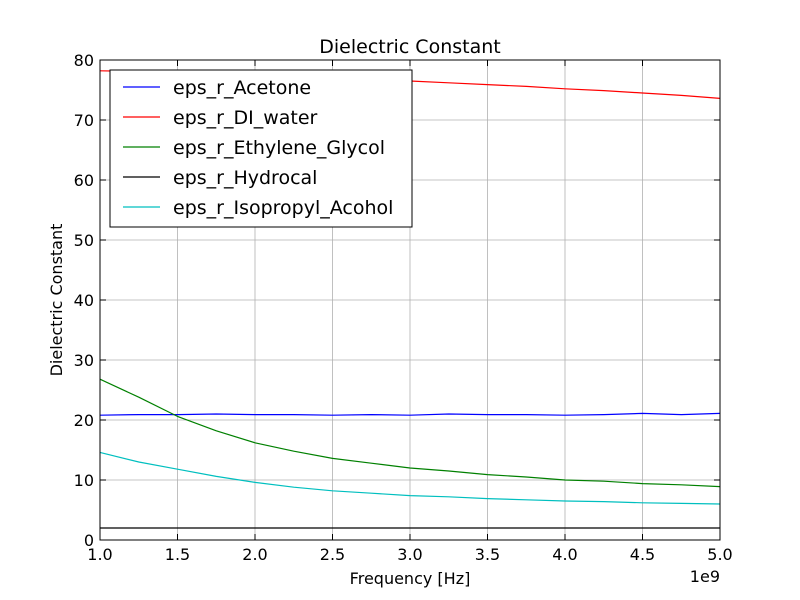 The width and height of the screenshot is (800, 600). I want to click on y-tick-label: 40, so click(84, 300).